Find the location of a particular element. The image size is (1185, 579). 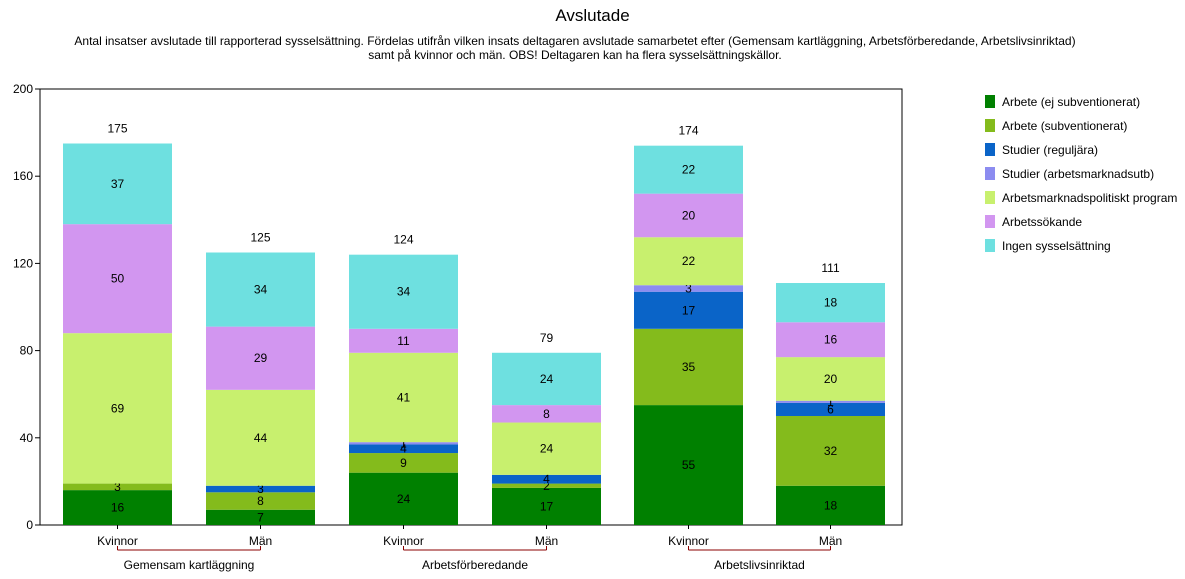

segment-value-label: 44 is located at coordinates (261, 438).